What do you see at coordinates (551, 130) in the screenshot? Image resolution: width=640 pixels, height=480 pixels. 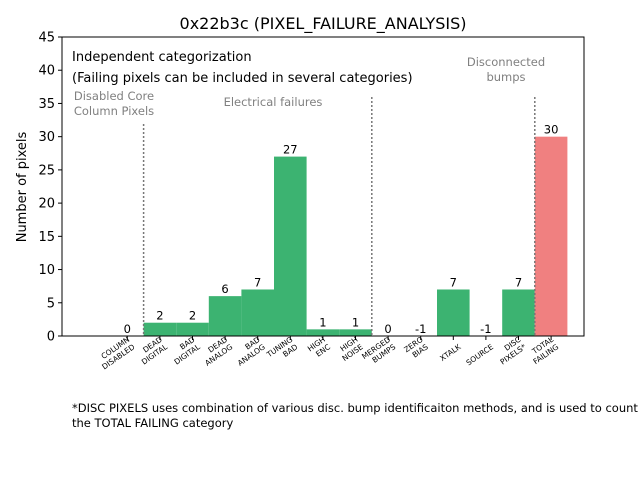 I see `data-label-13: 30` at bounding box center [551, 130].